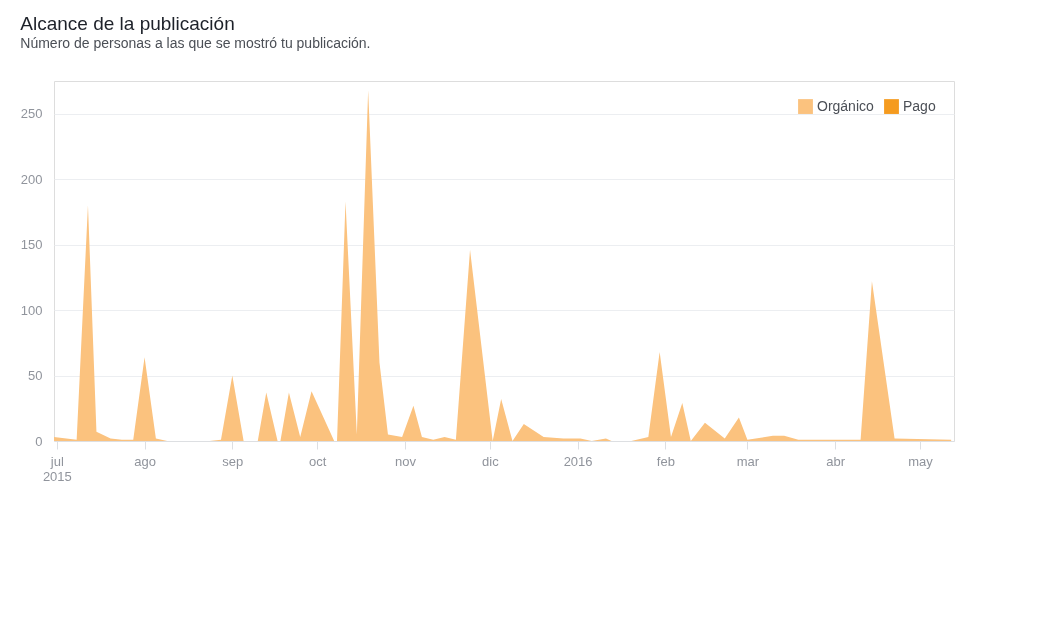  What do you see at coordinates (578, 461) in the screenshot?
I see `x-tick-label: 2016` at bounding box center [578, 461].